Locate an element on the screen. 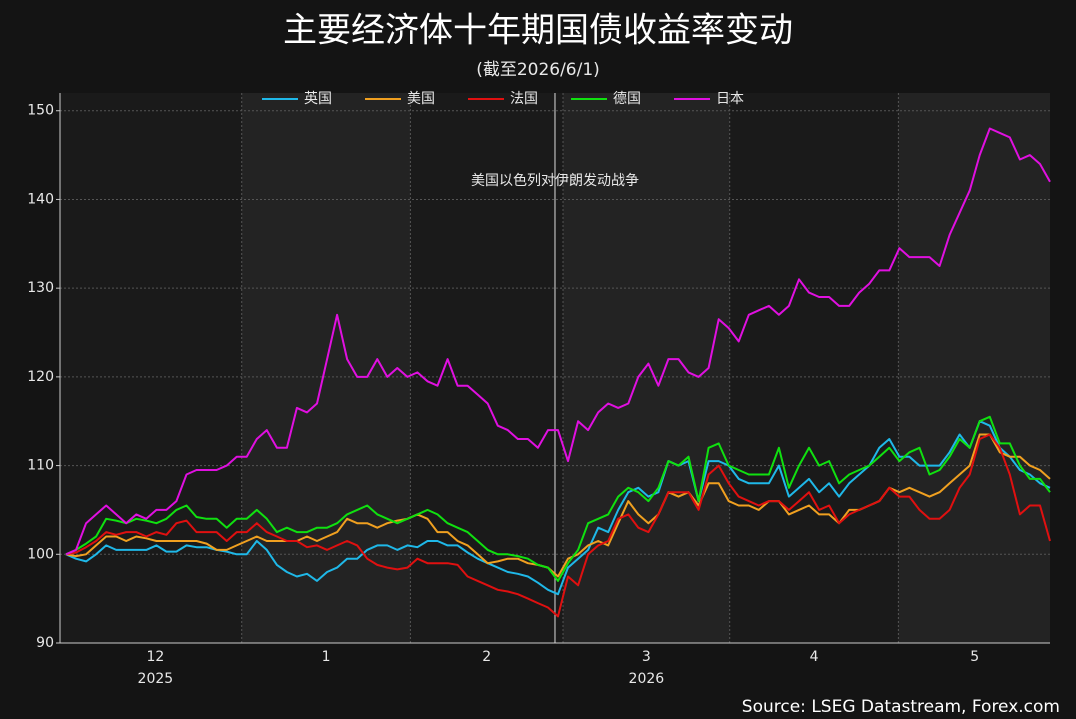 The height and width of the screenshot is (719, 1076). x-tick-label: 12 is located at coordinates (155, 657).